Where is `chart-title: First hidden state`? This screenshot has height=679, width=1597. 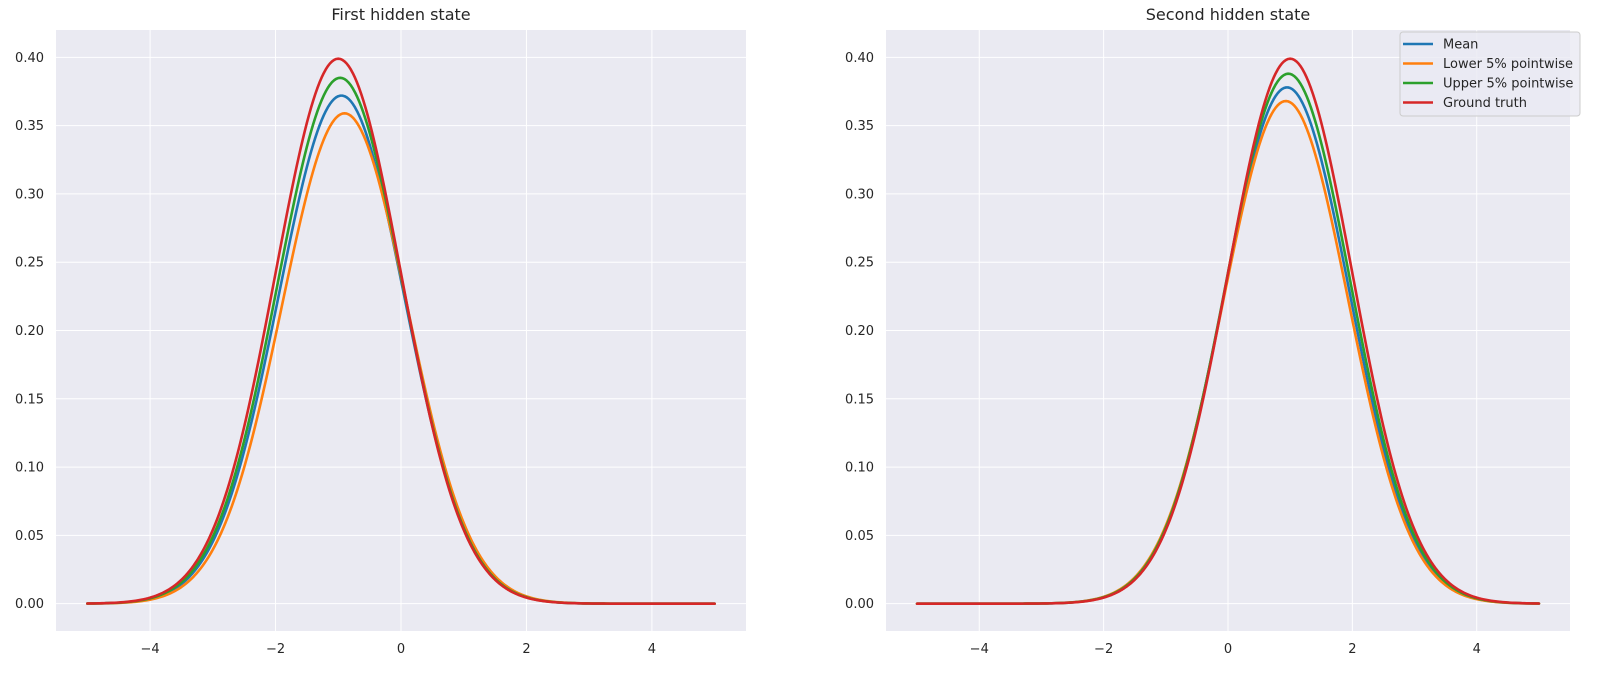 chart-title: First hidden state is located at coordinates (400, 14).